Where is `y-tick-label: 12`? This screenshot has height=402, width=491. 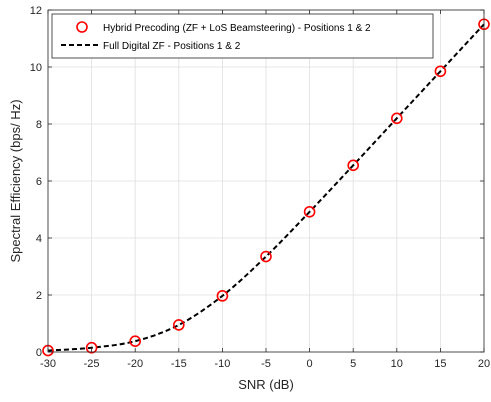
y-tick-label: 12 is located at coordinates (36, 11).